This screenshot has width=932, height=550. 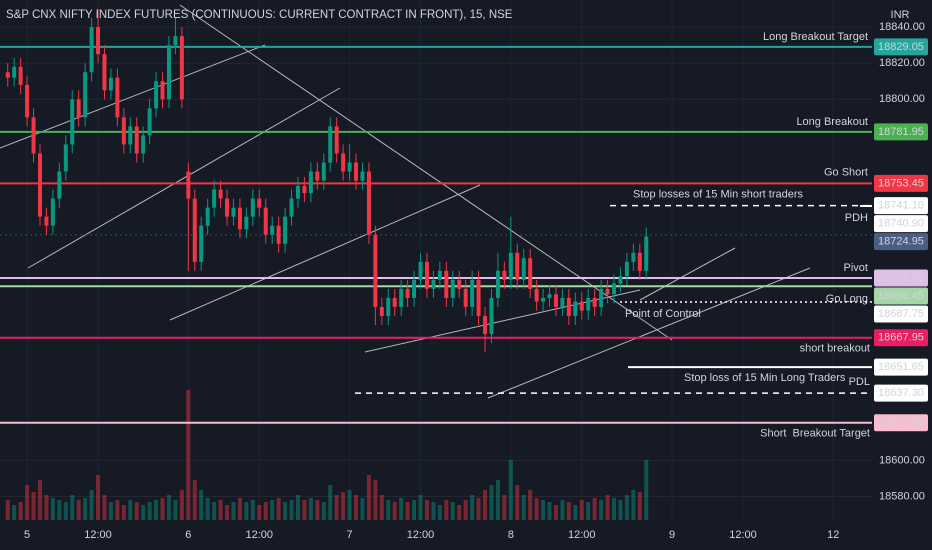 I want to click on price-label: 18667.95, so click(x=901, y=338).